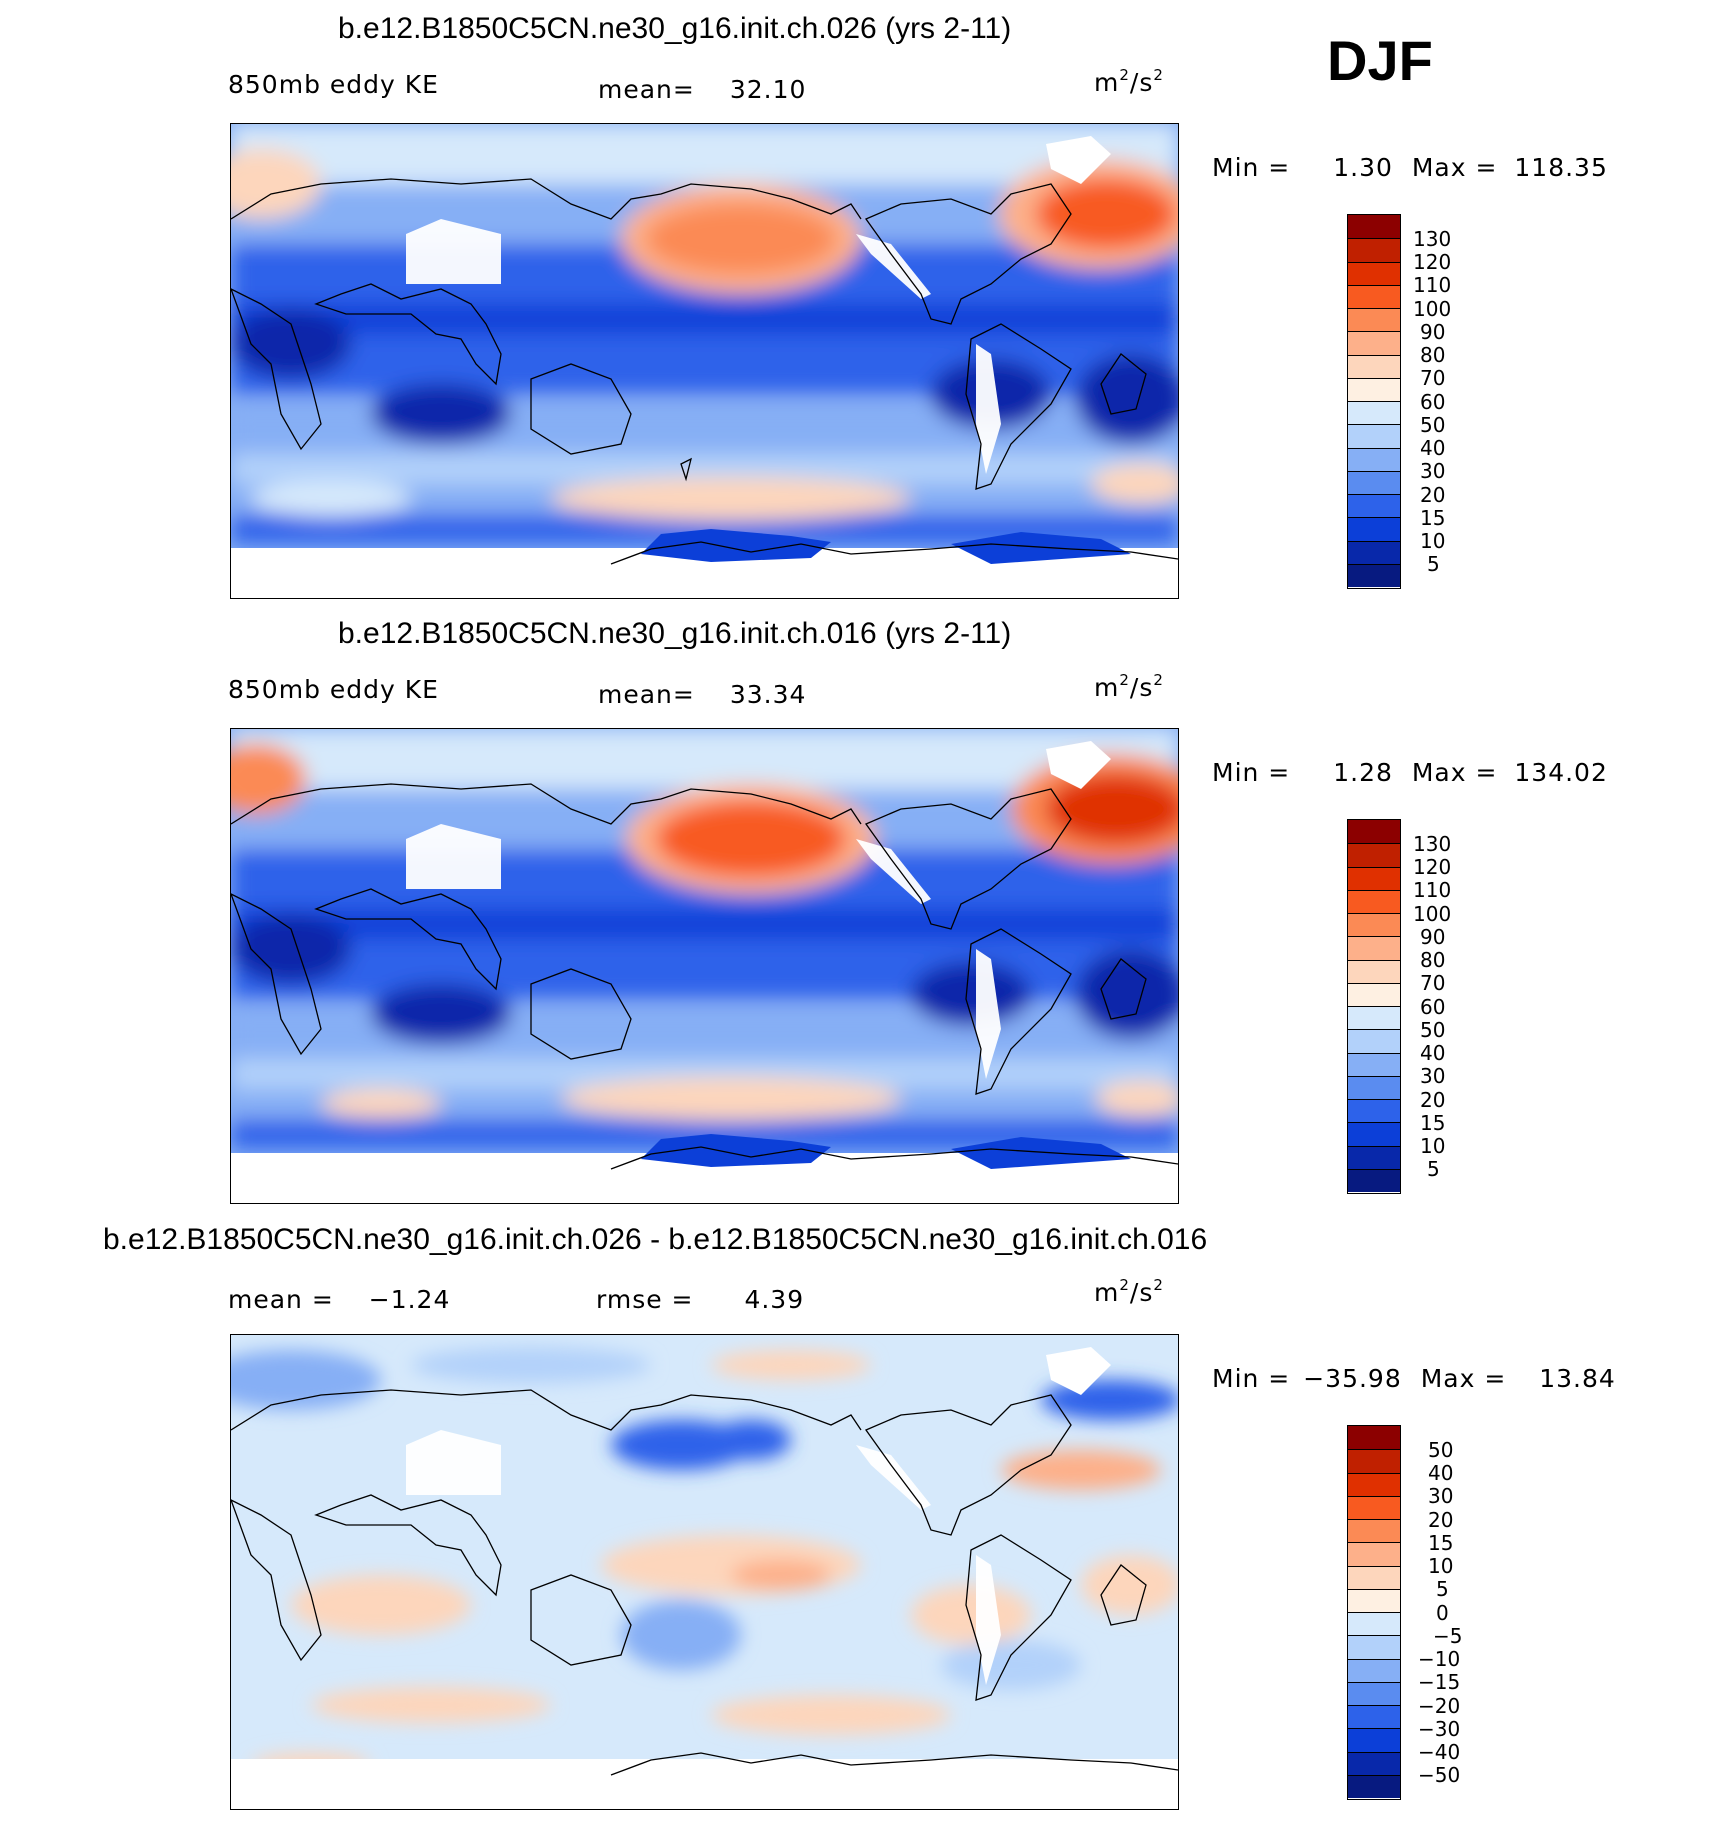  What do you see at coordinates (1439, 1659) in the screenshot?
I see `colorbar-tick-label: −10` at bounding box center [1439, 1659].